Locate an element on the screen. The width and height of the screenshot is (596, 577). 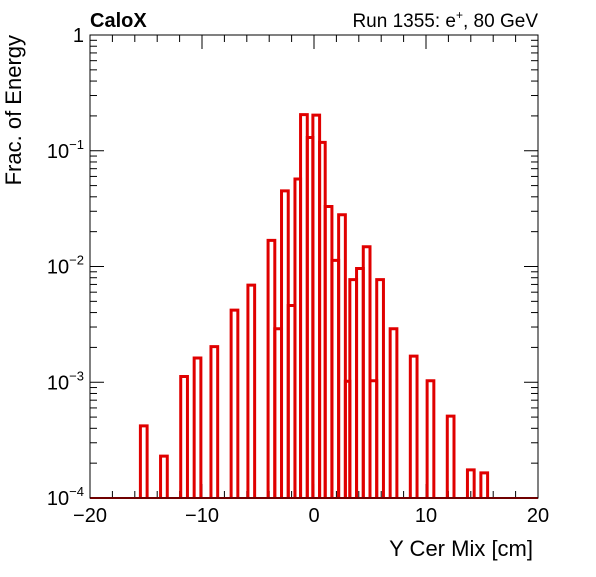
y-tick-label: 10⁻⁴ is located at coordinates (65, 497).